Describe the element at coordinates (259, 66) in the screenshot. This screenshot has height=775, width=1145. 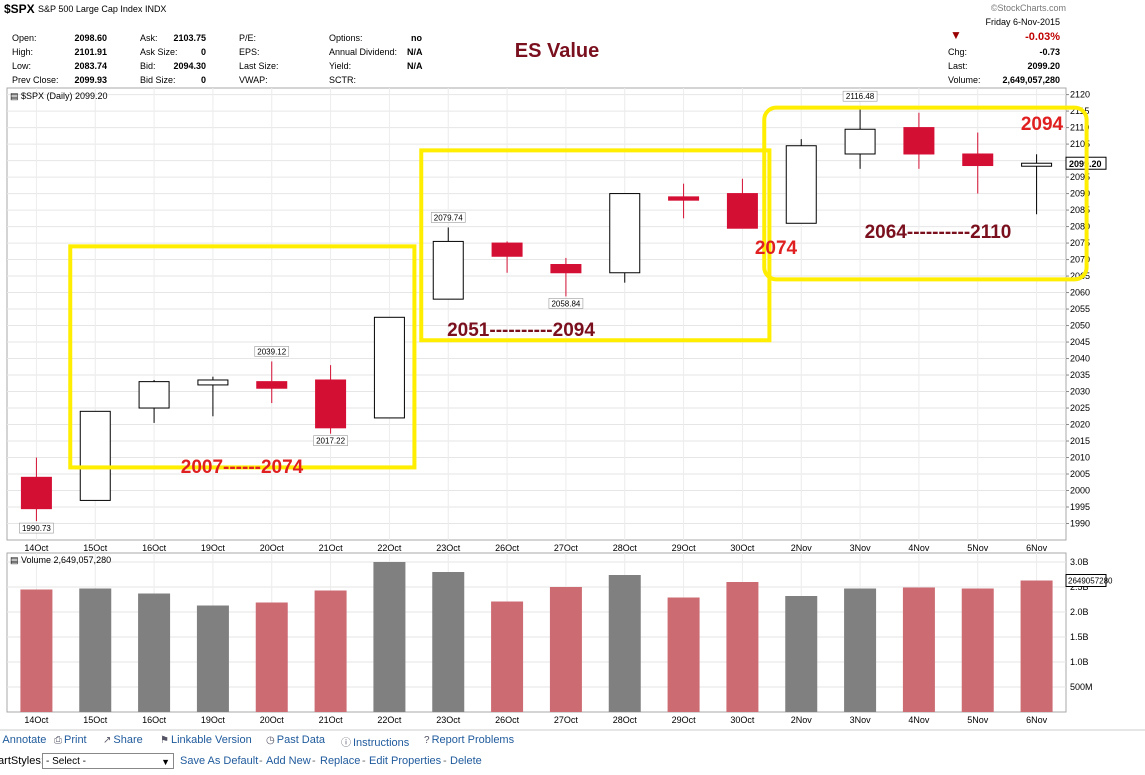
I see `last-size-label: Last Size:` at that location.